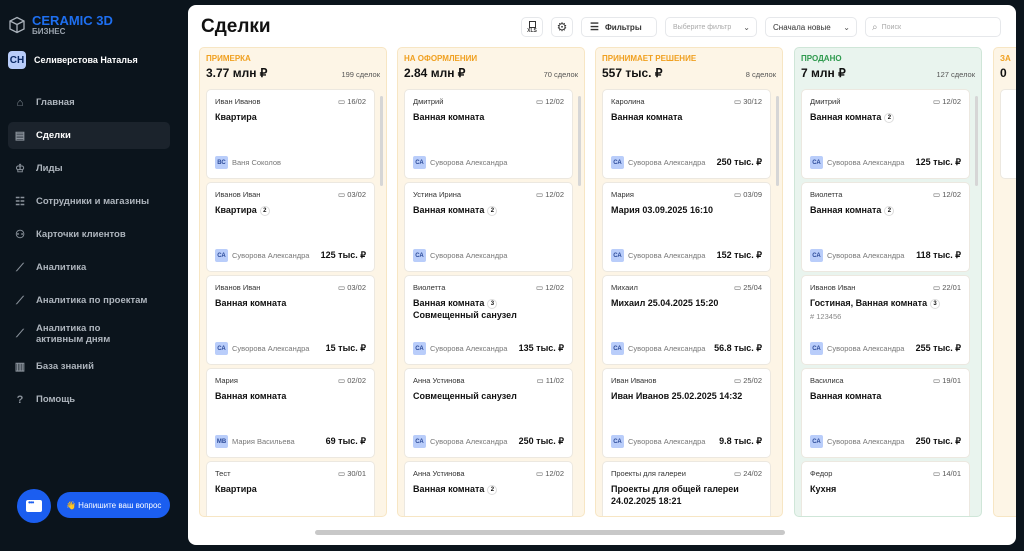 The width and height of the screenshot is (1024, 551). What do you see at coordinates (89, 234) in the screenshot?
I see `sidebar-item: ⚇ Карточки клиентов` at bounding box center [89, 234].